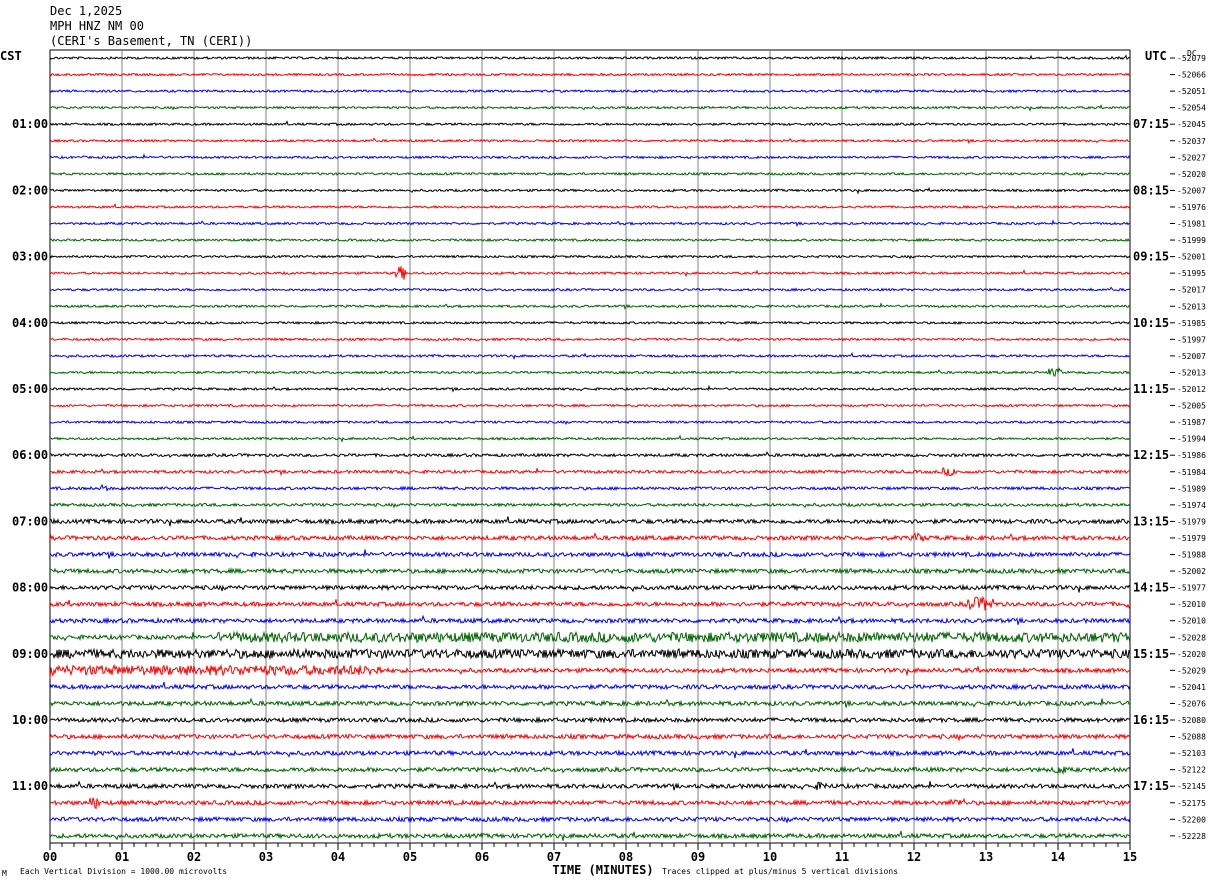  Describe the element at coordinates (1191, 422) in the screenshot. I see `dc-offset-label: -51987` at that location.